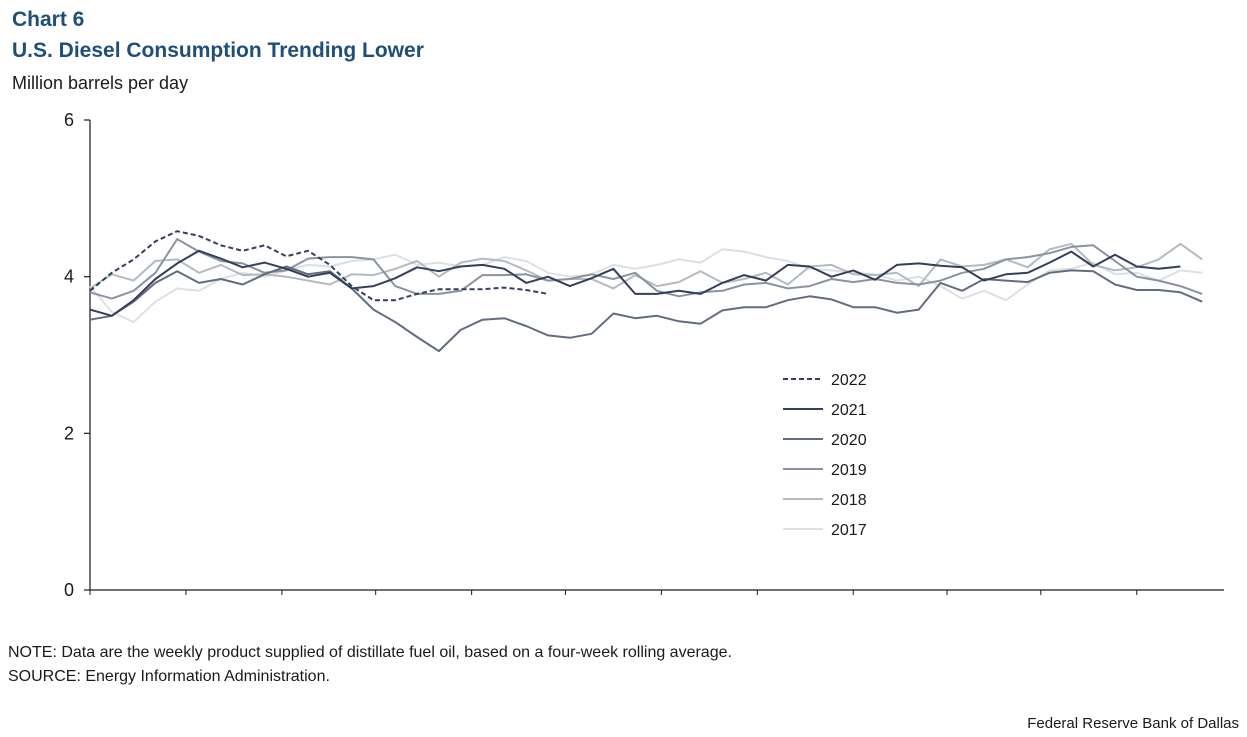 The image size is (1247, 737). Describe the element at coordinates (100, 83) in the screenshot. I see `y-axis-units-label: Million barrels per day` at that location.